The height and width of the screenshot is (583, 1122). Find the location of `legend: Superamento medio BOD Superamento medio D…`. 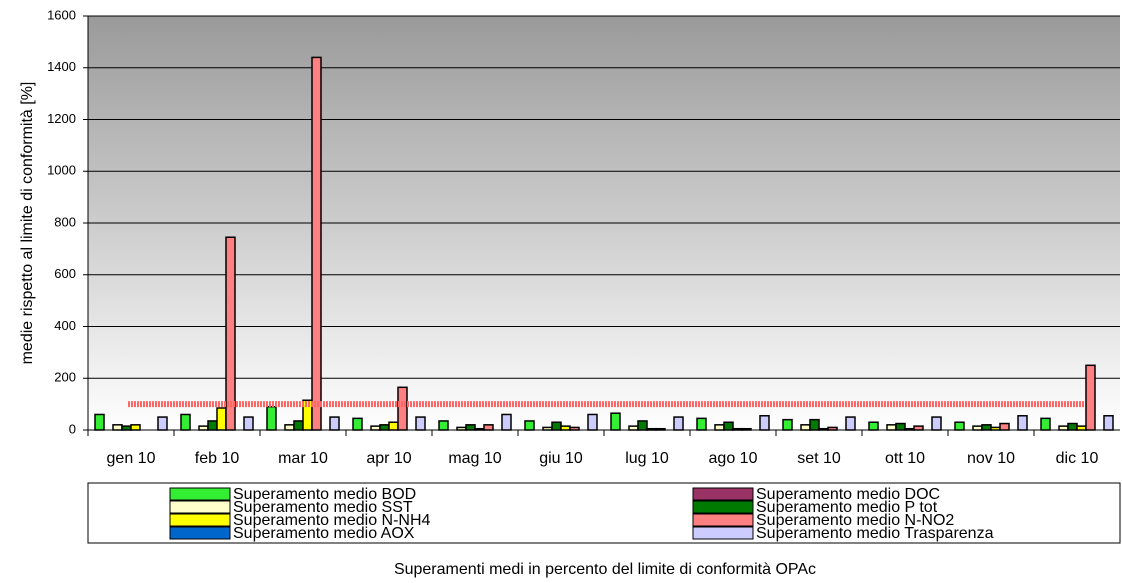

legend: Superamento medio BOD Superamento medio D… is located at coordinates (581, 514).